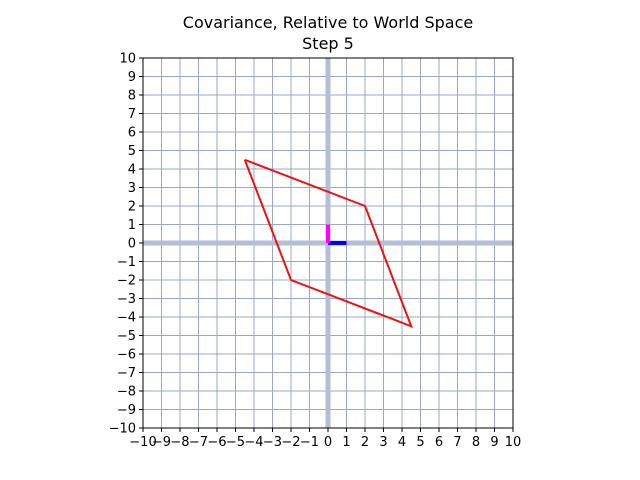  What do you see at coordinates (132, 151) in the screenshot?
I see `y-tick-label: 5` at bounding box center [132, 151].